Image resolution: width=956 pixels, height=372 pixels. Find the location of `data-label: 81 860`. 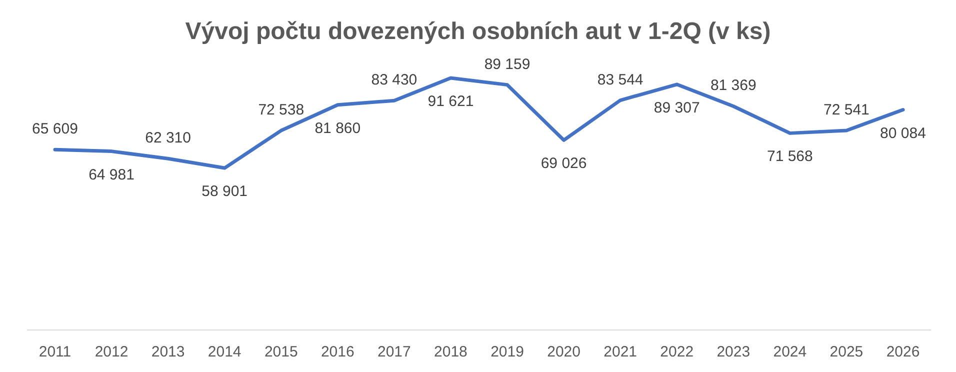

data-label: 81 860 is located at coordinates (337, 128).